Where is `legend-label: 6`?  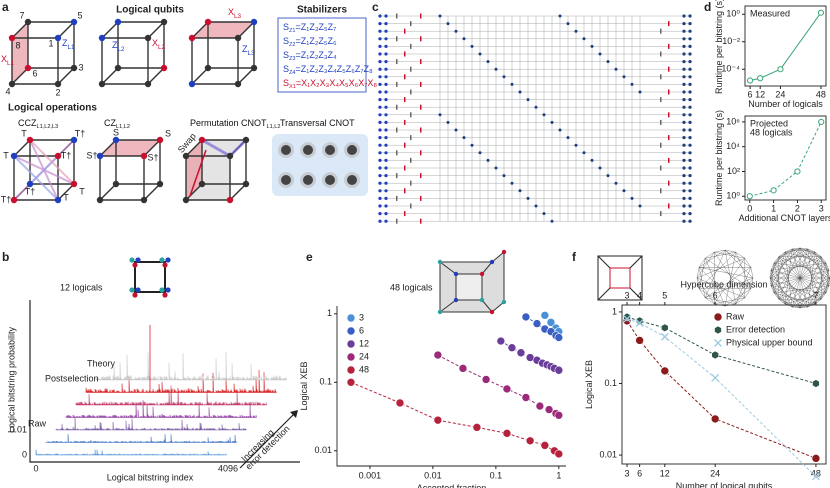 legend-label: 6 is located at coordinates (361, 330).